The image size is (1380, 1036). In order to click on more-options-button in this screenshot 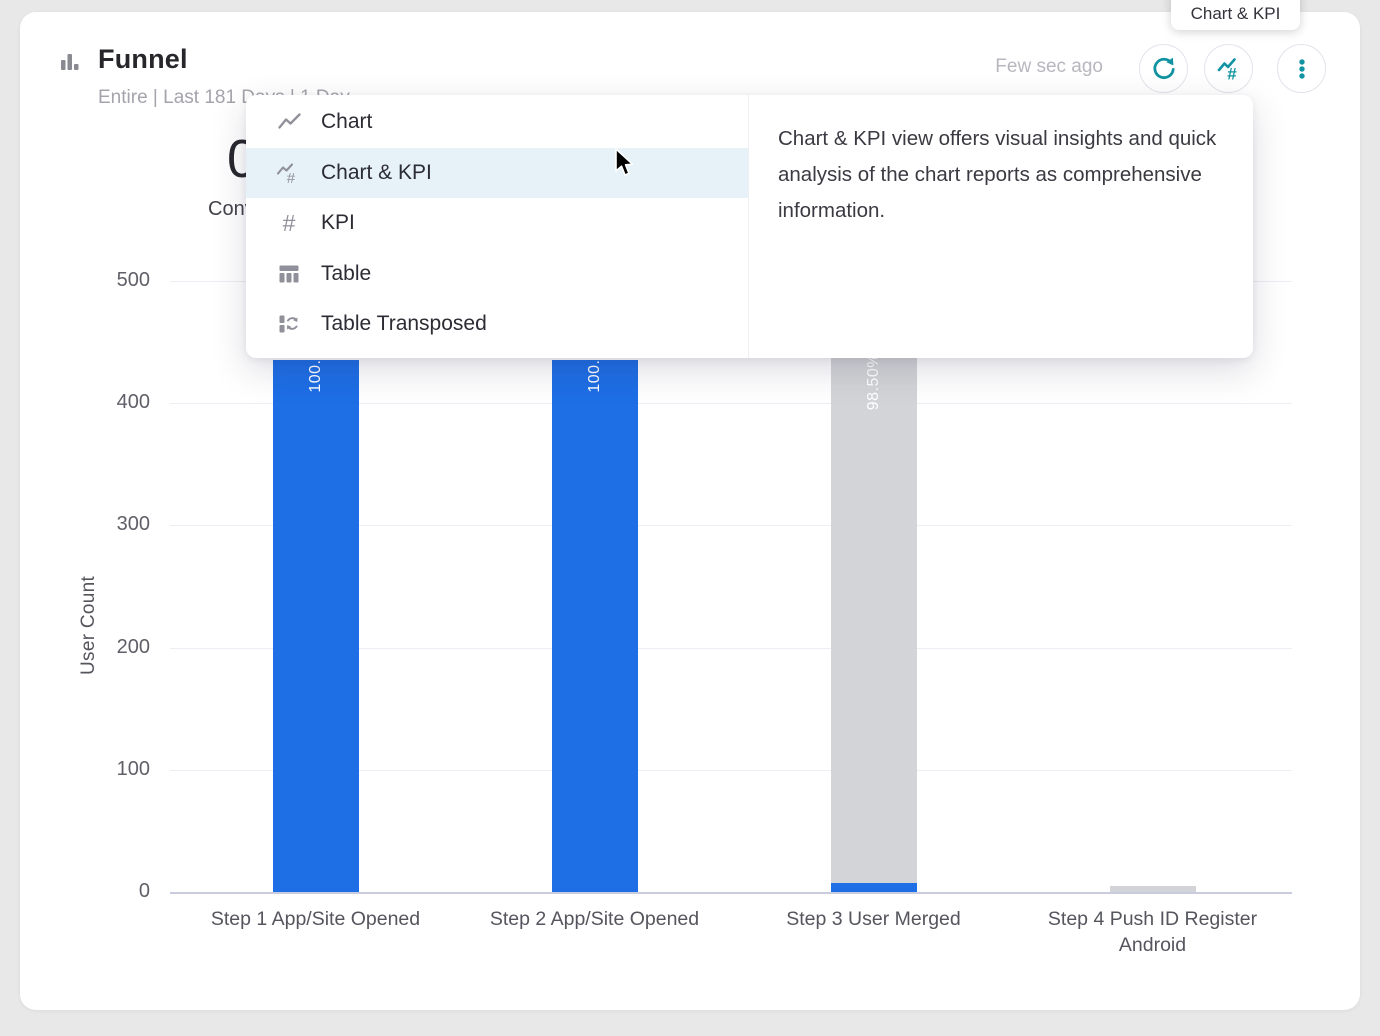, I will do `click(1301, 68)`.